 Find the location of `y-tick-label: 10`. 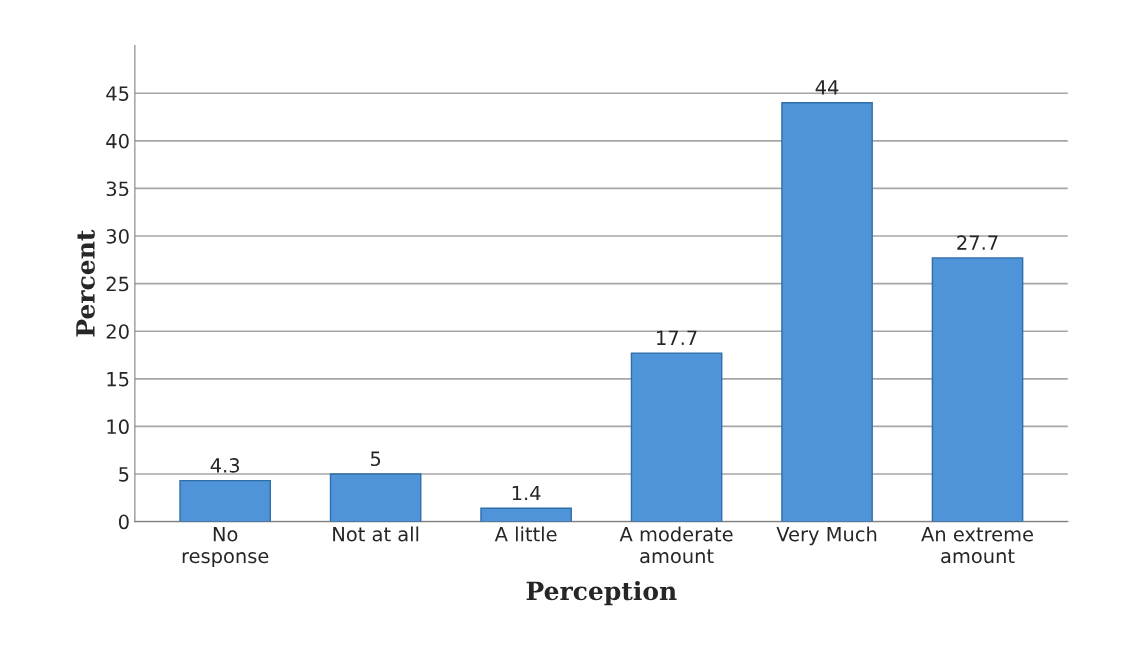

y-tick-label: 10 is located at coordinates (118, 427).